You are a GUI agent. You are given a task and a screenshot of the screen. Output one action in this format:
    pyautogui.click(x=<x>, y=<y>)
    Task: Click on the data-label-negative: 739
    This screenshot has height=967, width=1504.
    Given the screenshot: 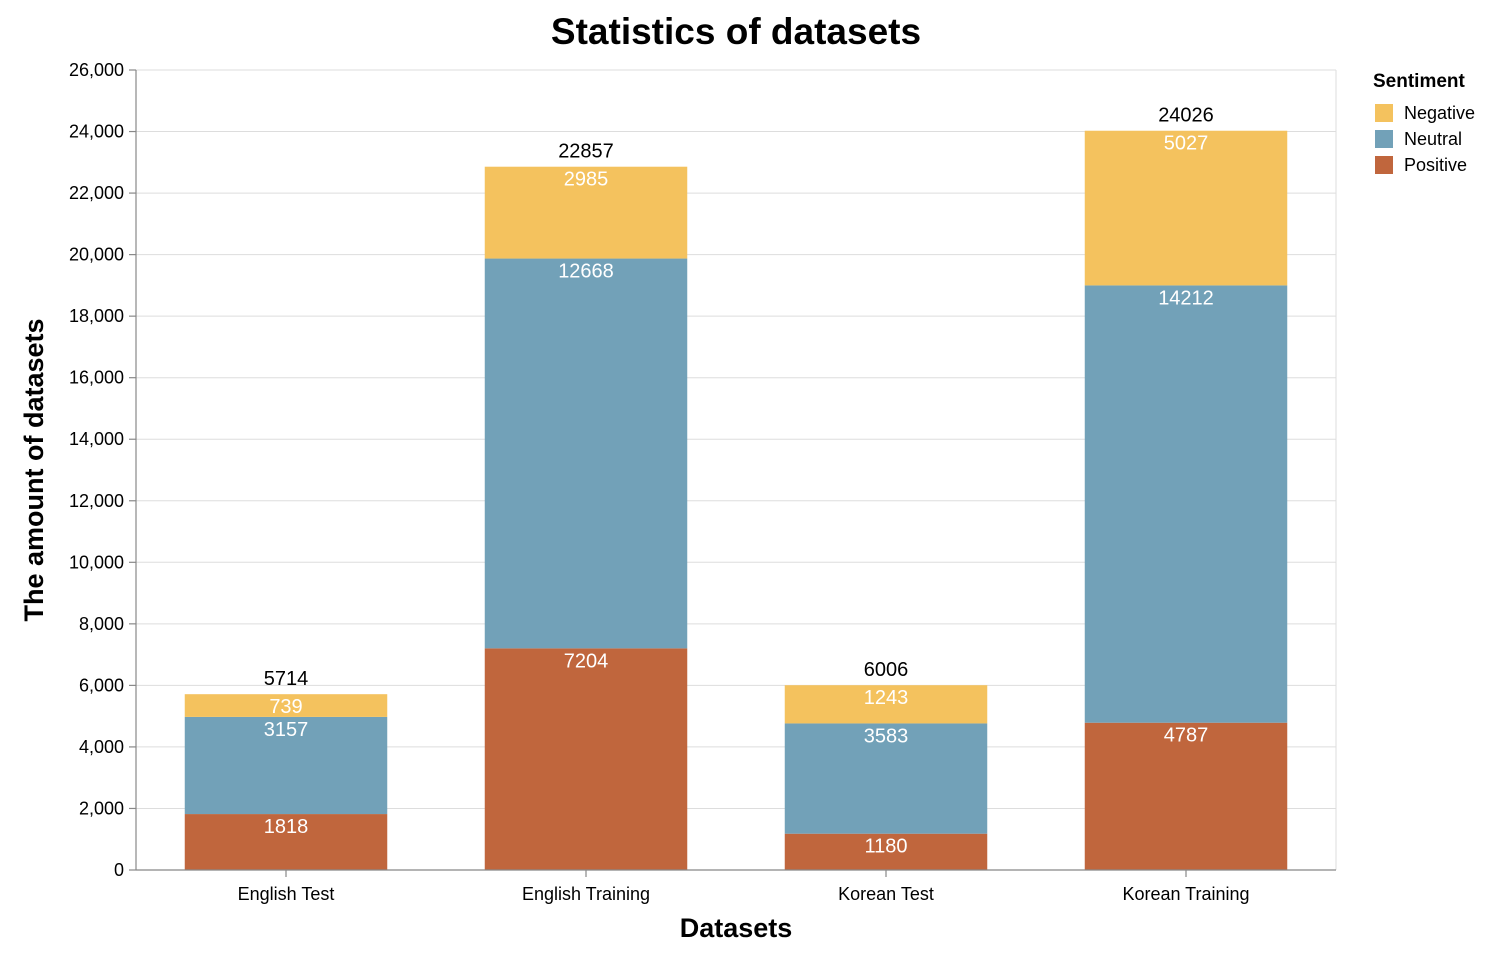 What is the action you would take?
    pyautogui.click(x=285, y=707)
    